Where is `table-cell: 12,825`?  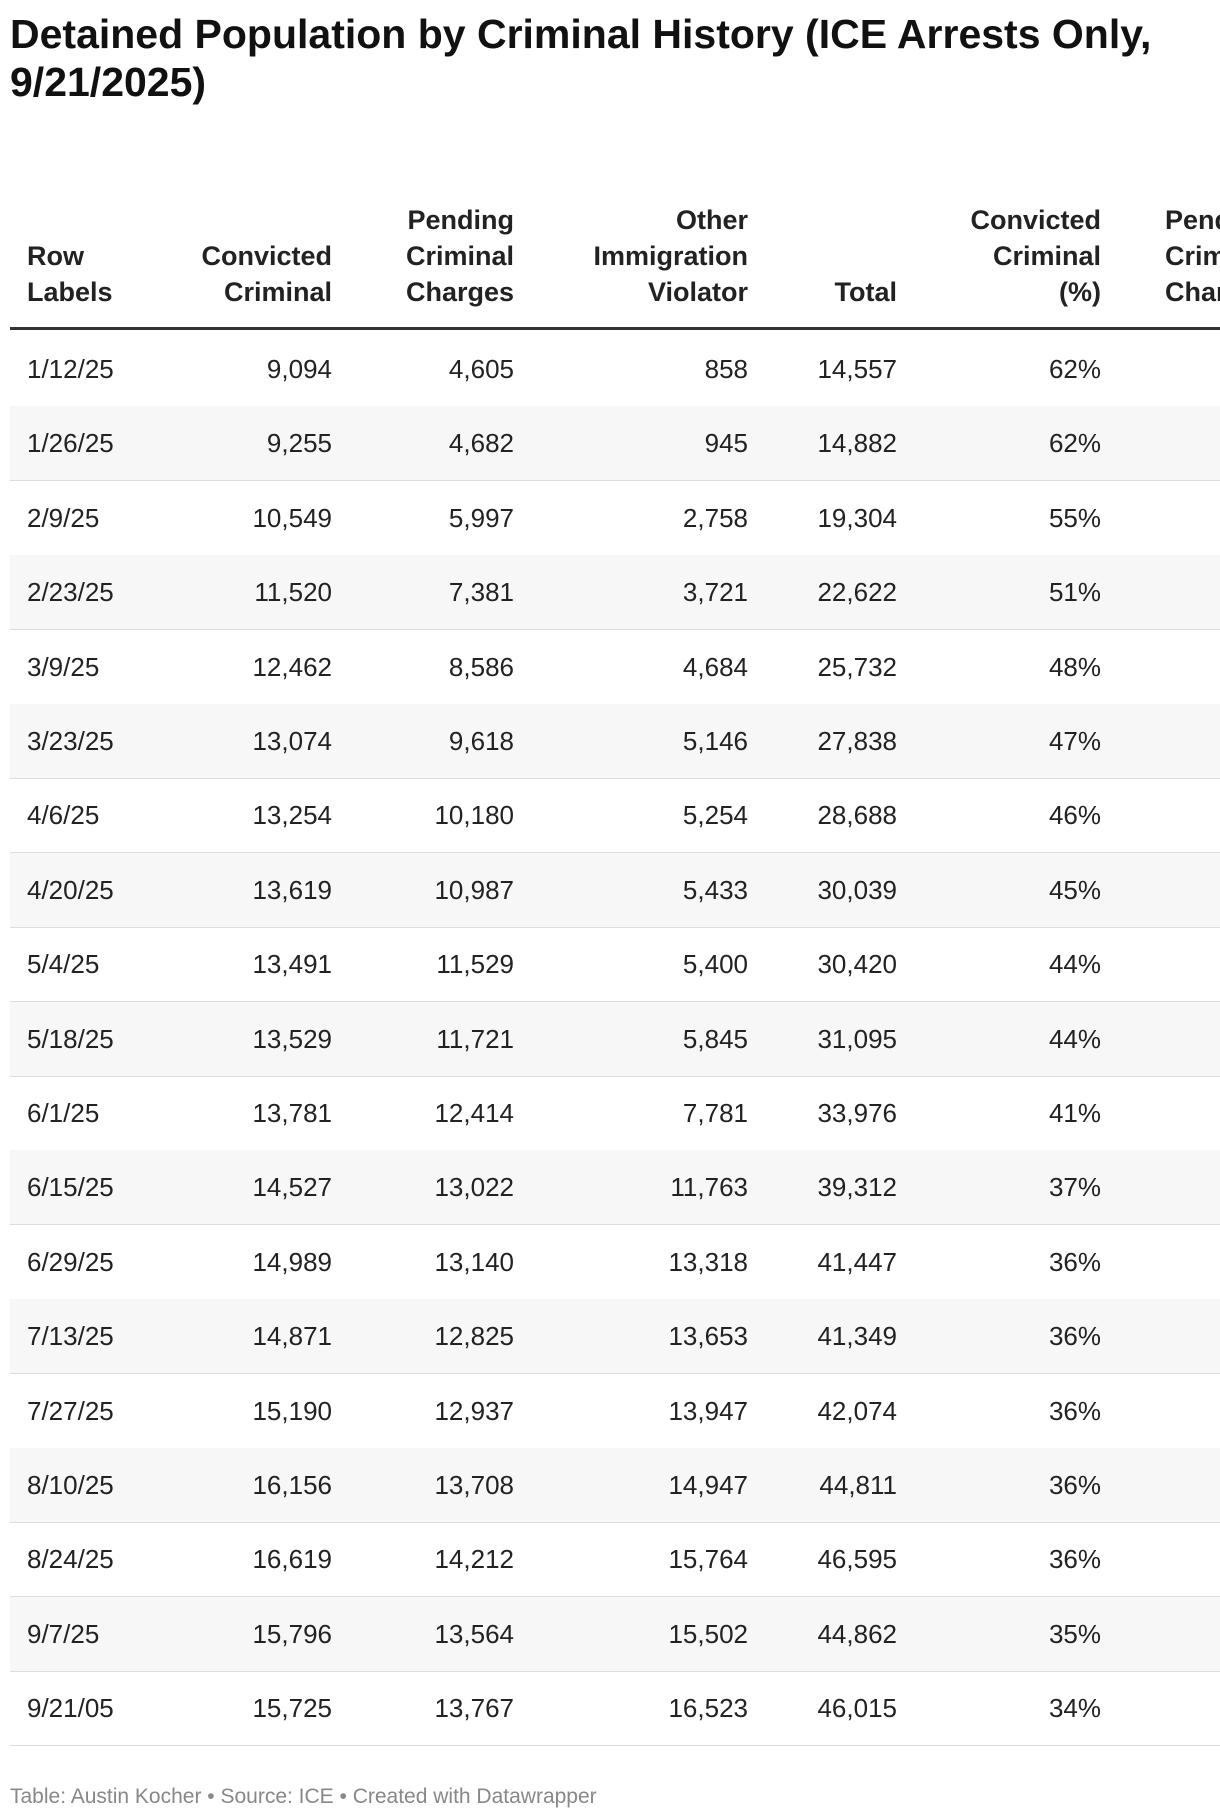 table-cell: 12,825 is located at coordinates (474, 1336).